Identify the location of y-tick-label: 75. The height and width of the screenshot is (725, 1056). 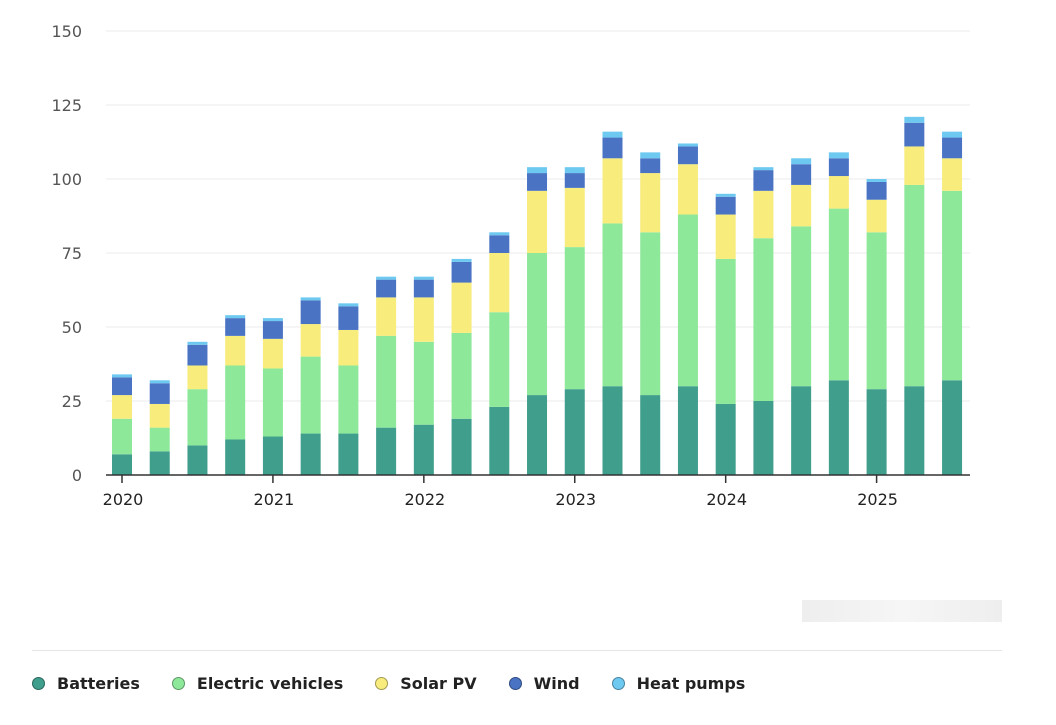
(72, 253).